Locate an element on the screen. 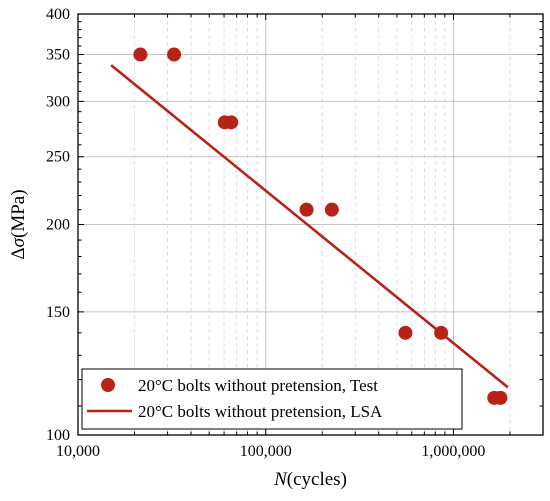  y-tick-label: 400 is located at coordinates (58, 14).